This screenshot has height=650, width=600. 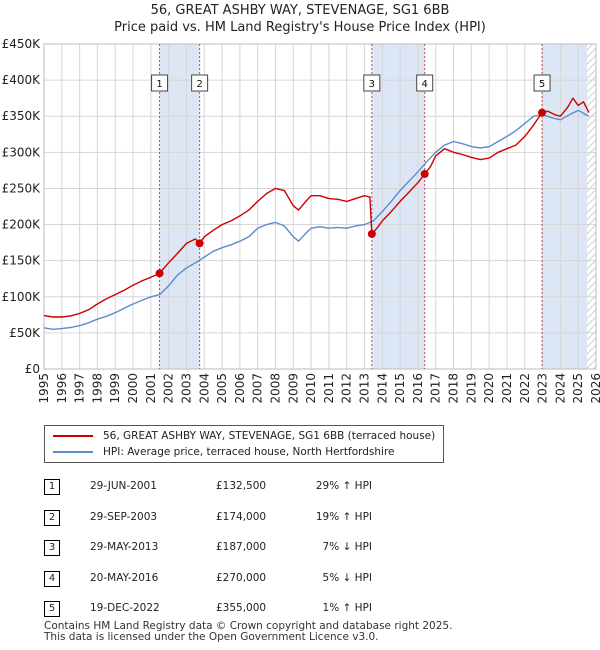 What do you see at coordinates (343, 486) in the screenshot?
I see `transaction-hpi-diff: 29% ↑ HPI` at bounding box center [343, 486].